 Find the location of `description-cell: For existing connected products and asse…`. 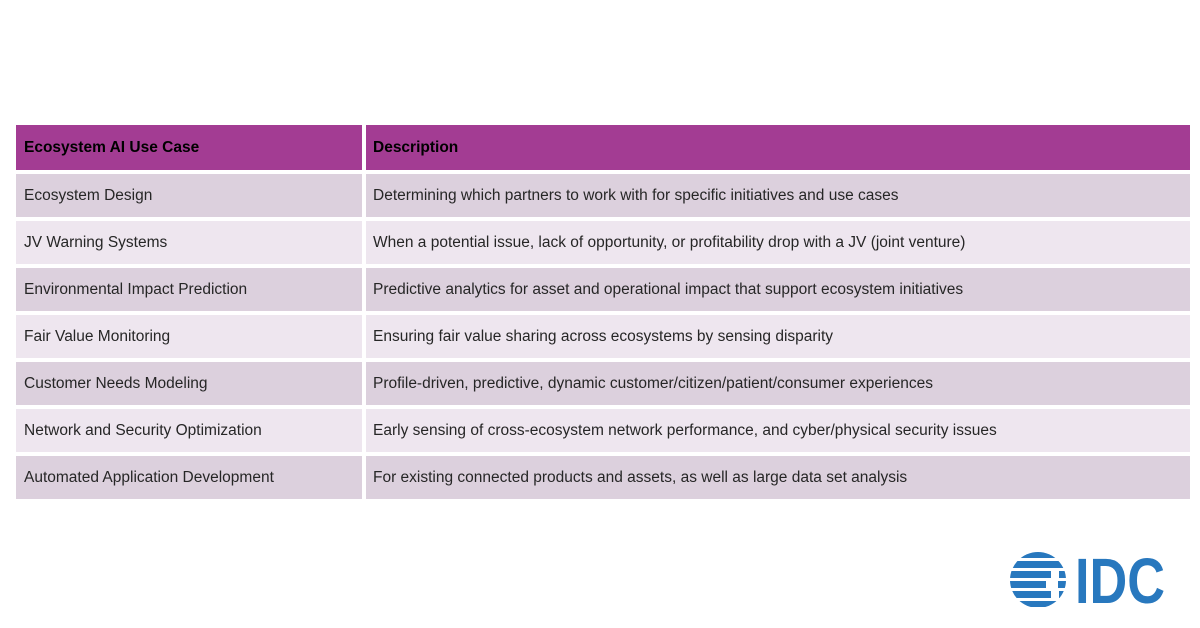

description-cell: For existing connected products and asse… is located at coordinates (776, 475).